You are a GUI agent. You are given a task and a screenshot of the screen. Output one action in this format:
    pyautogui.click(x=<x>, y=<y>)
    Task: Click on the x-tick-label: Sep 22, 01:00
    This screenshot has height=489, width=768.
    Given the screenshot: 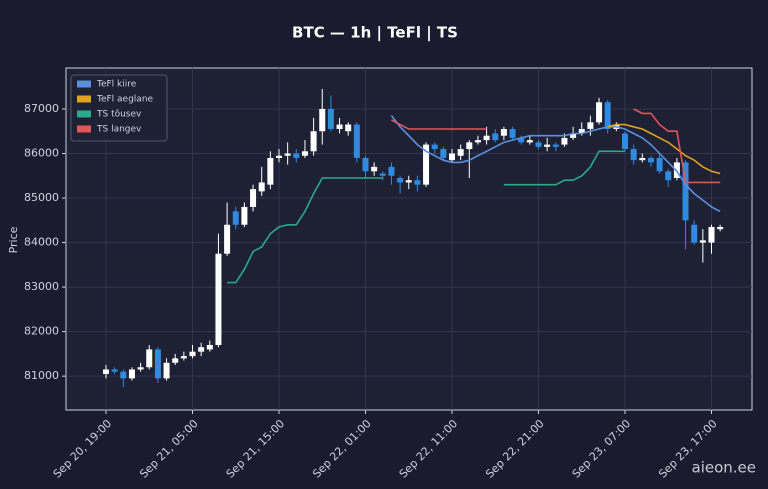 What is the action you would take?
    pyautogui.click(x=342, y=449)
    